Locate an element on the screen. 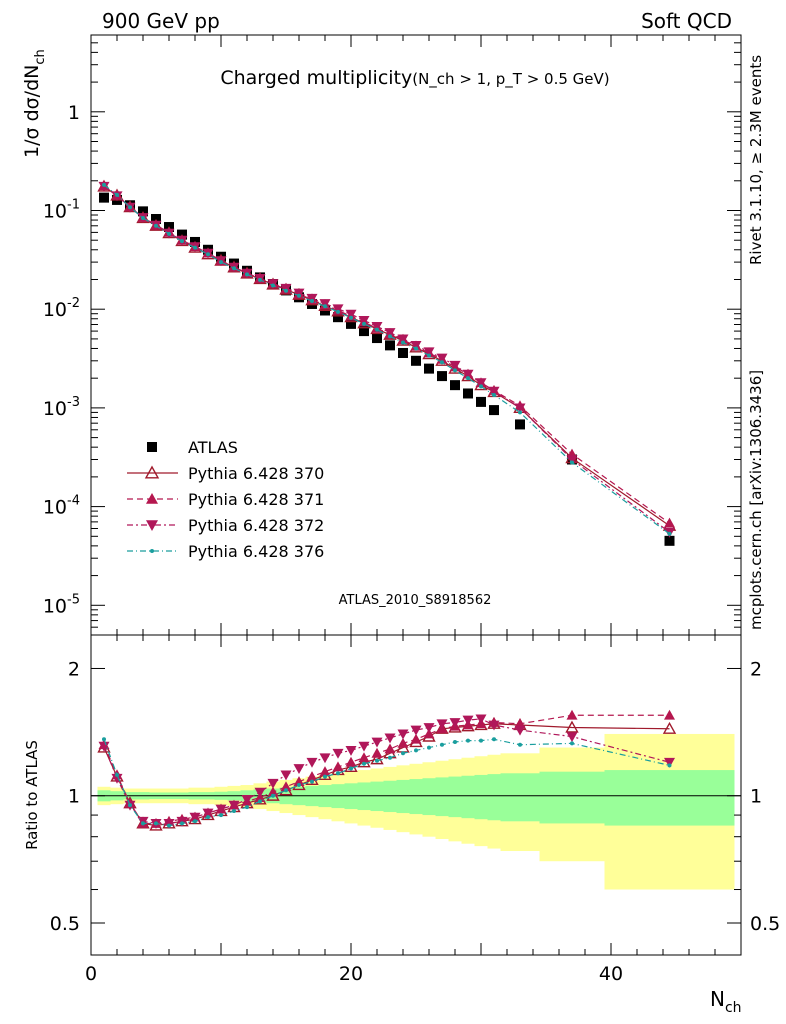 The width and height of the screenshot is (786, 1024). x-tick-label: 0 is located at coordinates (91, 974).